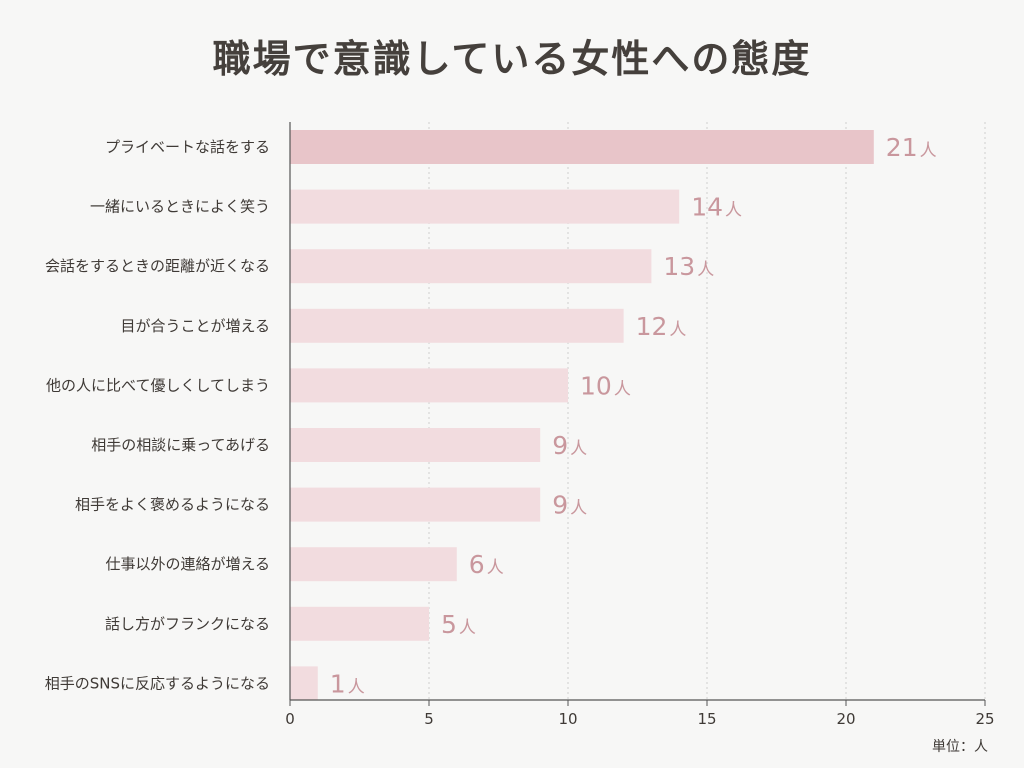  I want to click on chart-title: 職場で意識している女性への態度, so click(512, 59).